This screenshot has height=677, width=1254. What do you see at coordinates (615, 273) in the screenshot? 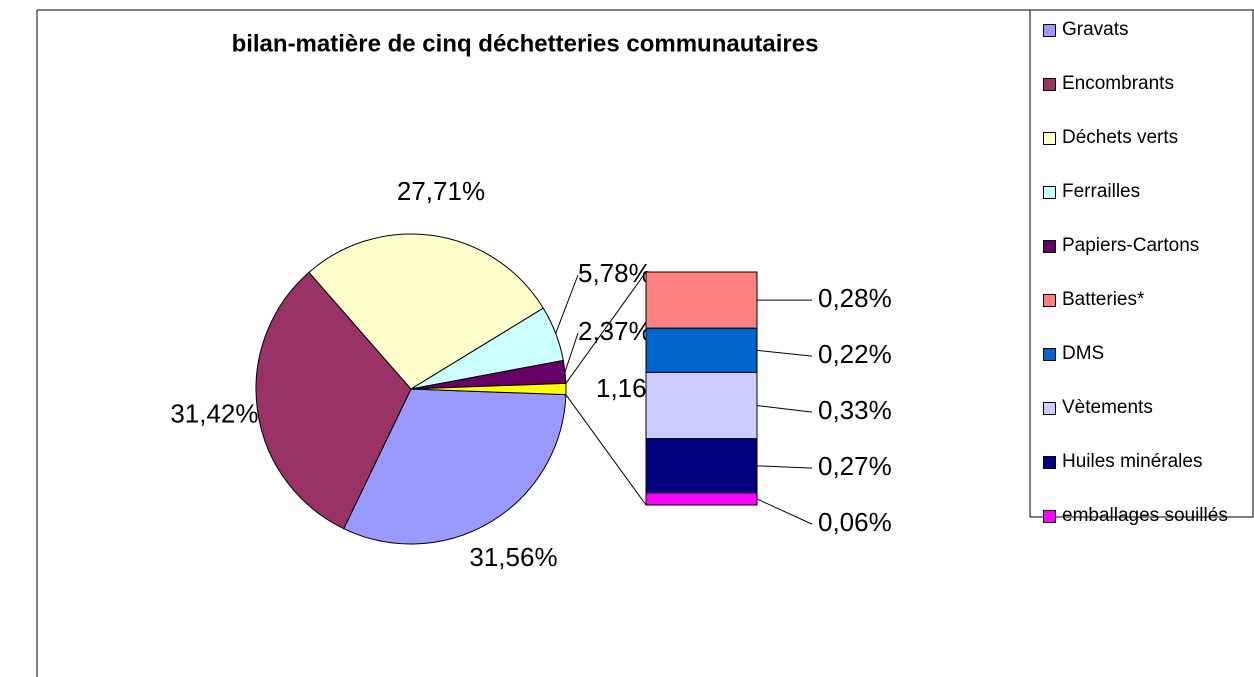
I see `data-label: 5,78%` at bounding box center [615, 273].